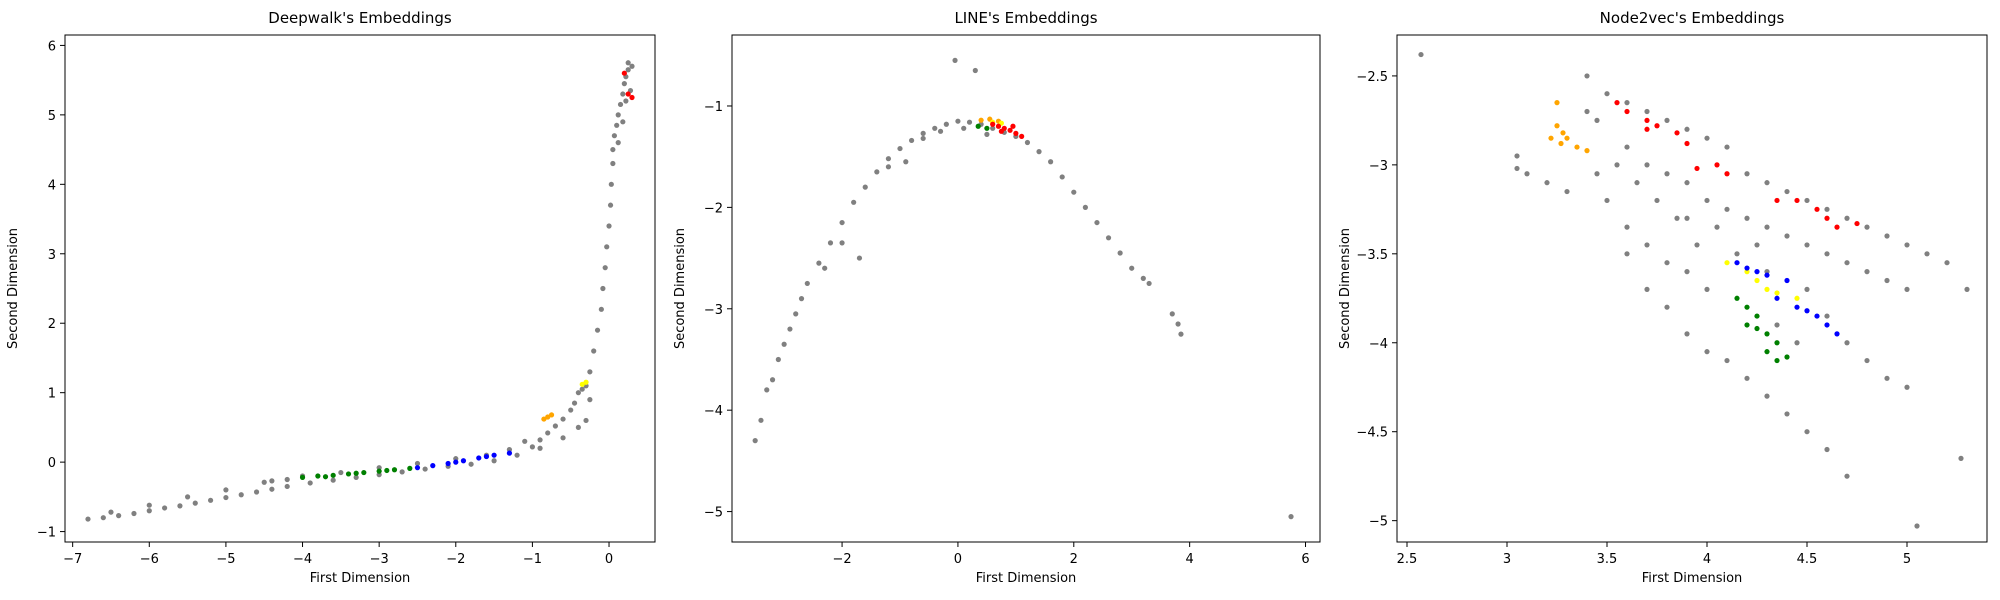  Describe the element at coordinates (52, 116) in the screenshot. I see `y-tick-label: 5` at that location.